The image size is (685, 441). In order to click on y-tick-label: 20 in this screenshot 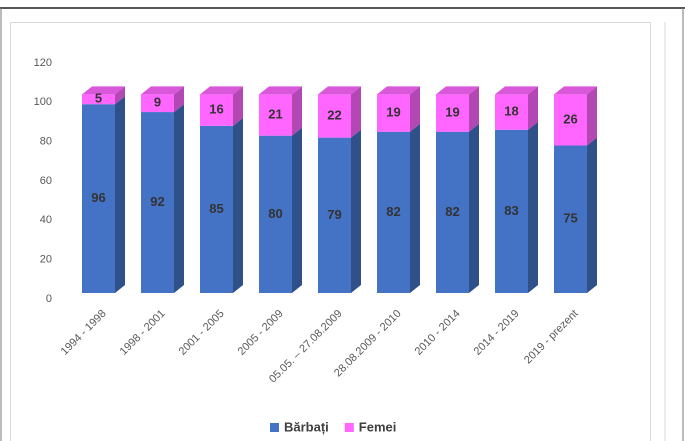, I will do `click(46, 260)`.